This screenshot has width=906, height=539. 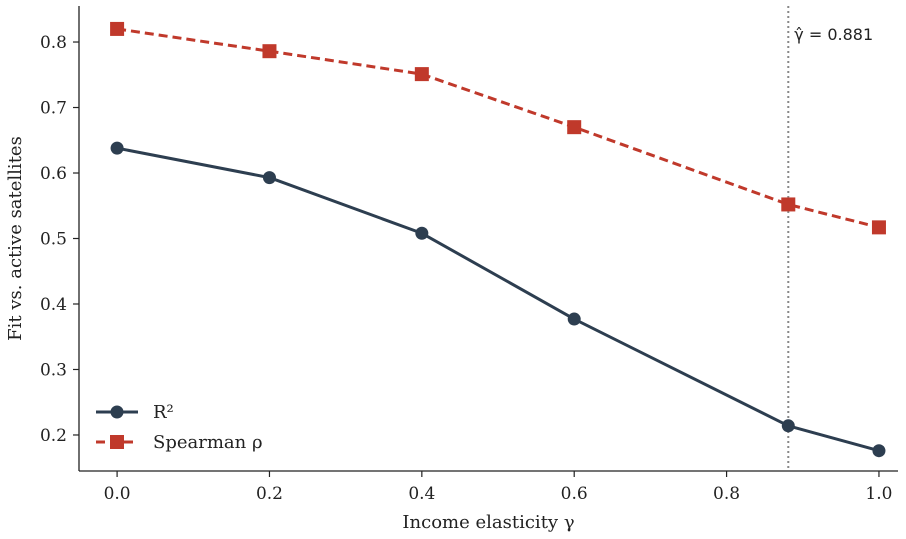 I want to click on reference-line-label: γ̂ = 0.881, so click(x=833, y=34).